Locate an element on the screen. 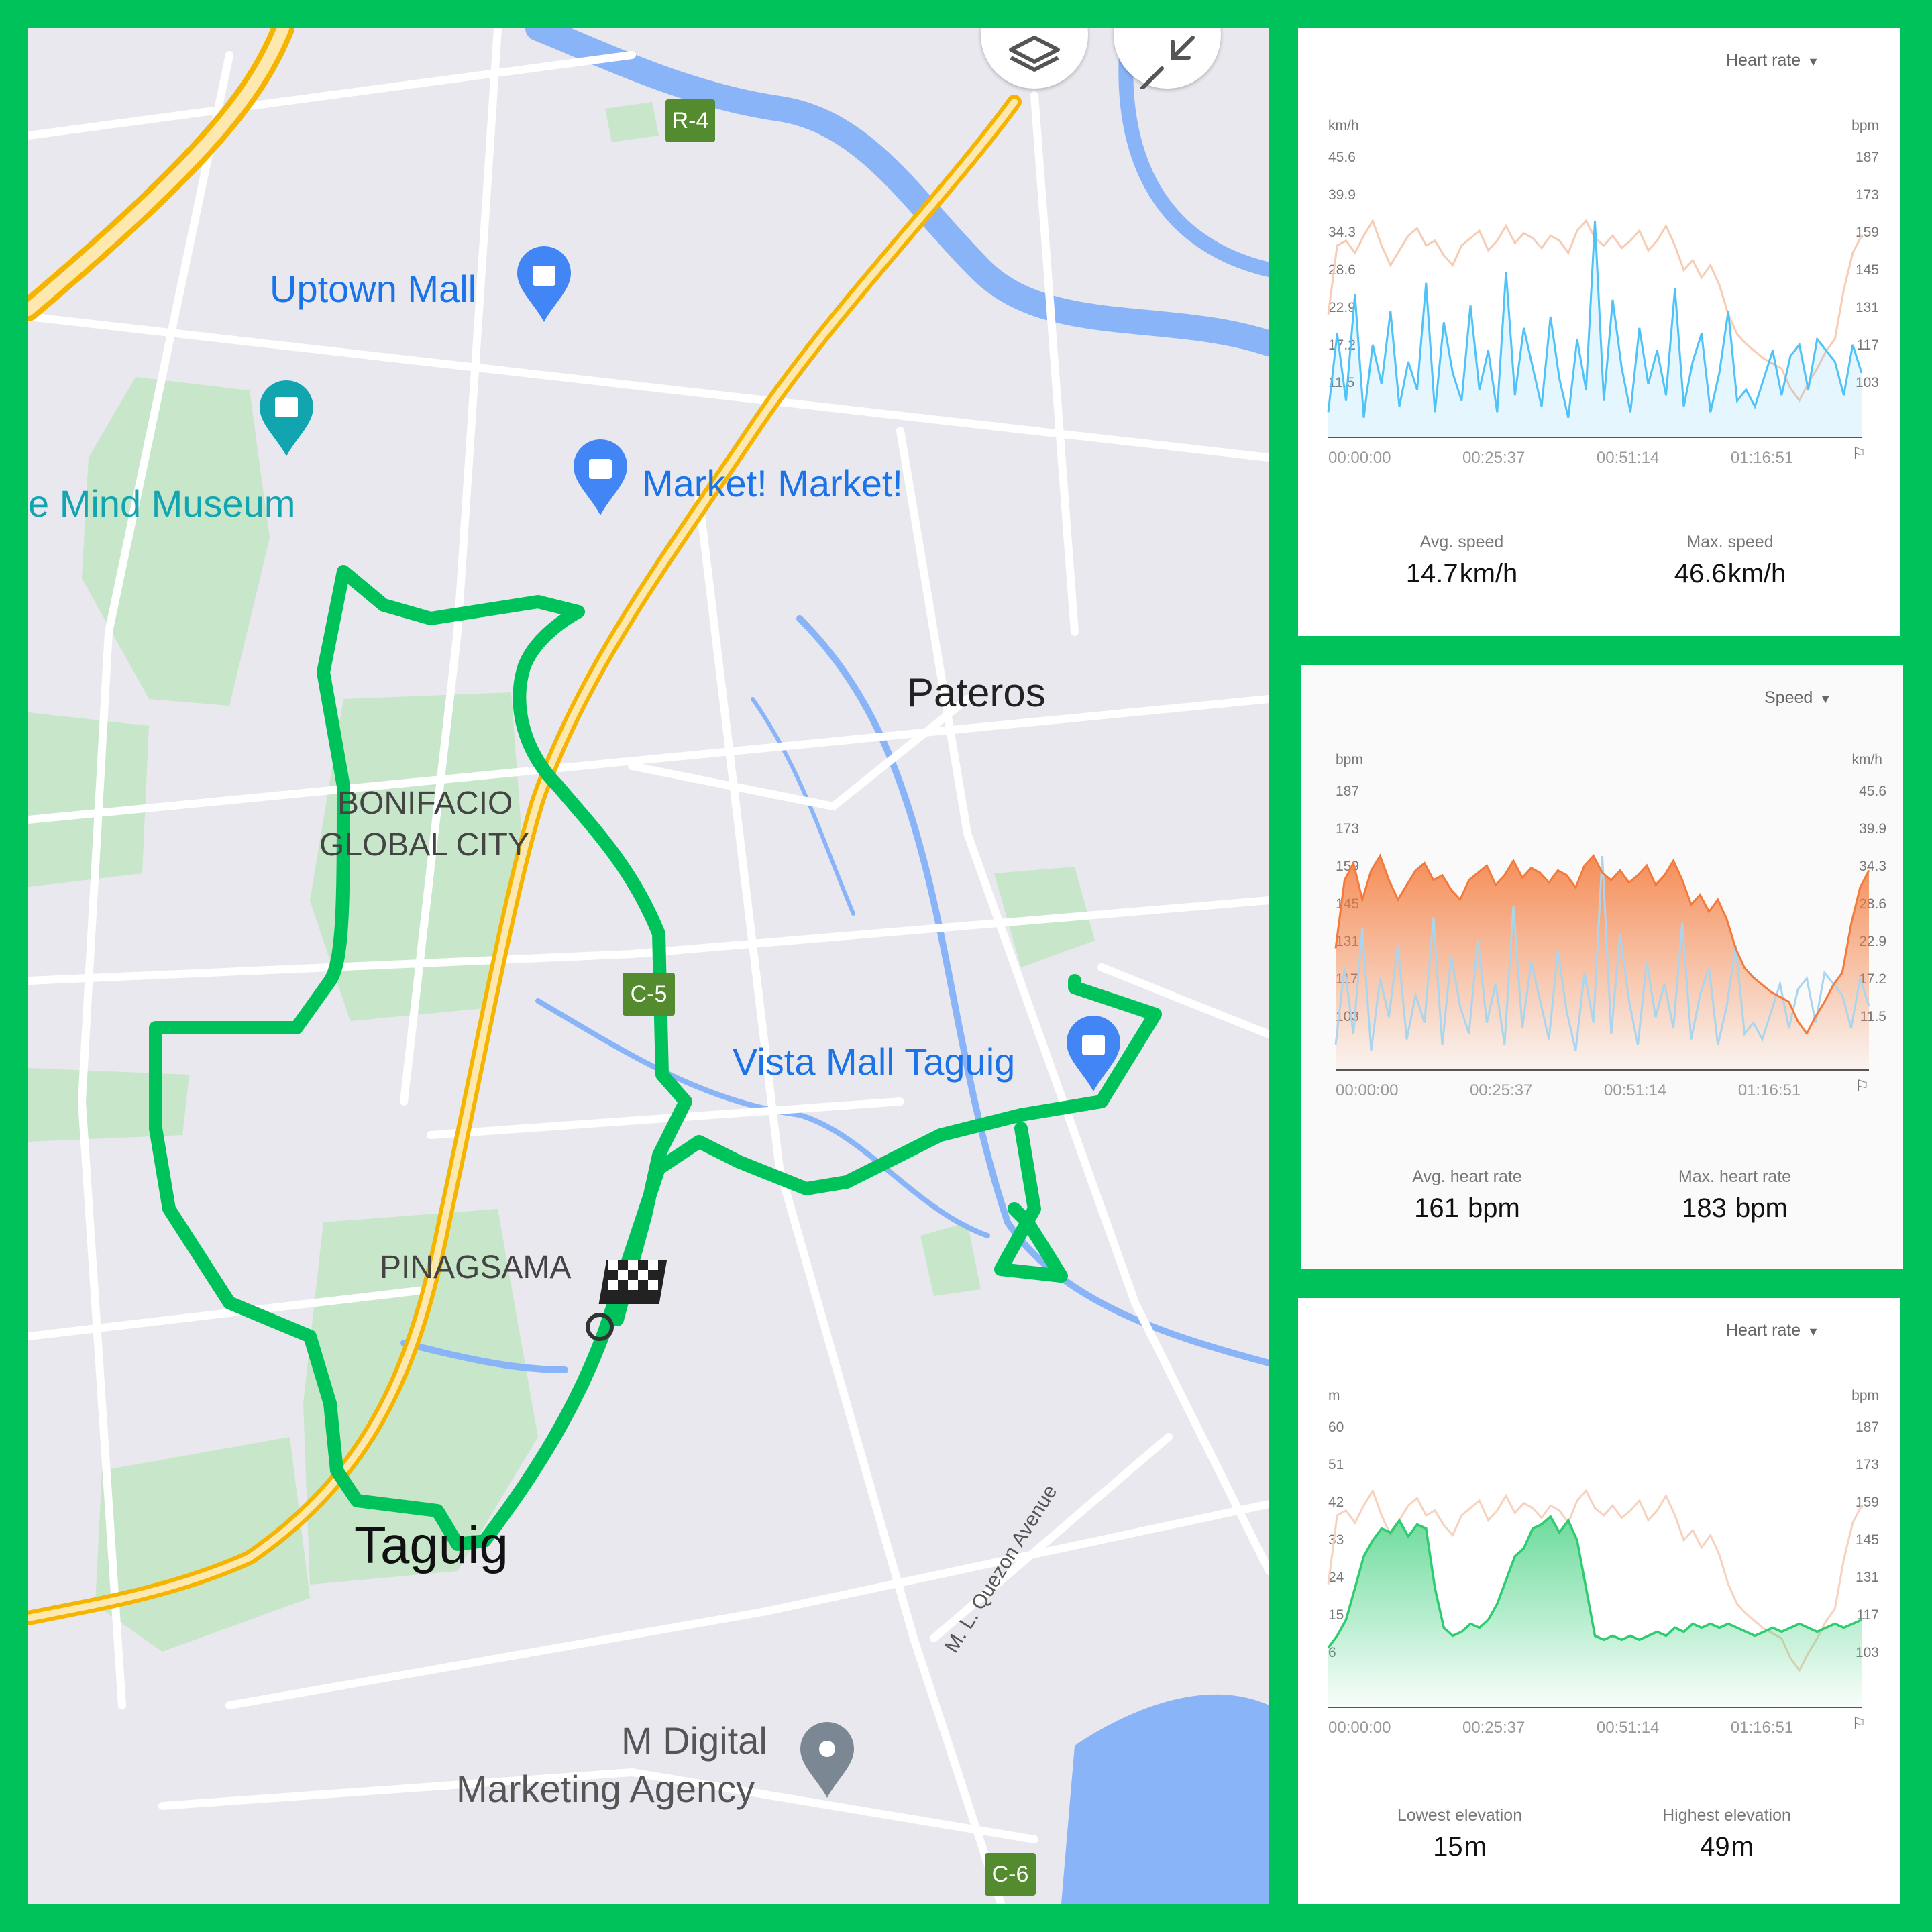 This screenshot has width=1932, height=1932. right-tick-label: 34.3 is located at coordinates (1872, 866).